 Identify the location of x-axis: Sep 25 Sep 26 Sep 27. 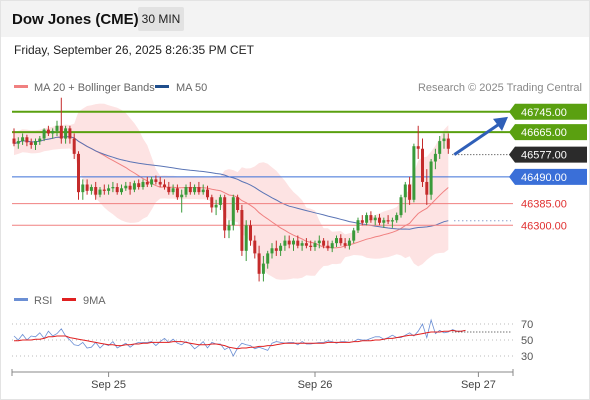
(262, 380).